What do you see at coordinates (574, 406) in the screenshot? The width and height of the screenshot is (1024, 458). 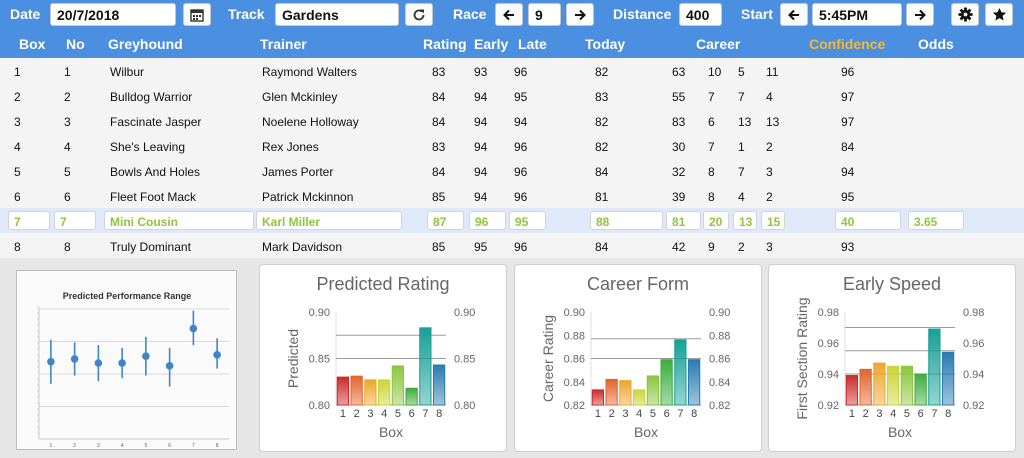 I see `career-y-tick: 0.82` at bounding box center [574, 406].